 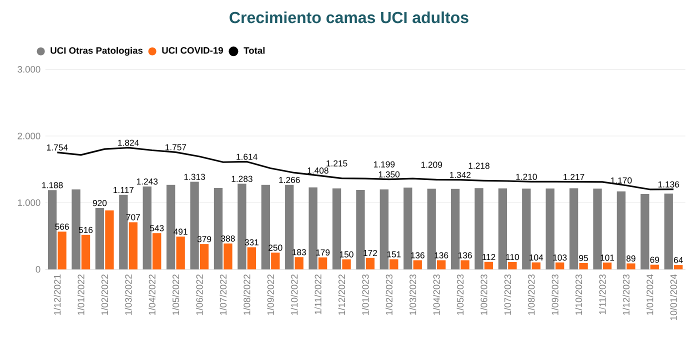 I want to click on data-label: 69, so click(x=655, y=259).